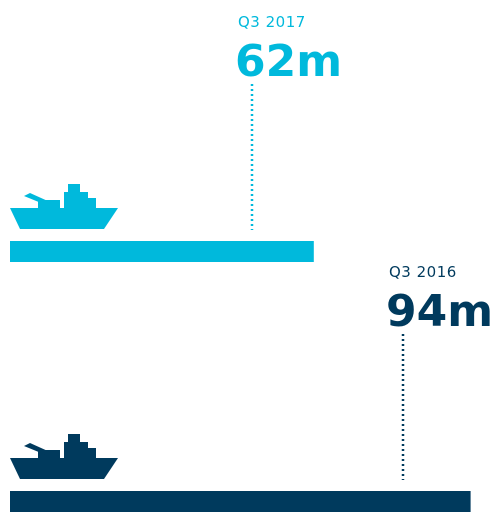 This screenshot has height=525, width=497. Describe the element at coordinates (288, 61) in the screenshot. I see `value-label: 62m` at that location.